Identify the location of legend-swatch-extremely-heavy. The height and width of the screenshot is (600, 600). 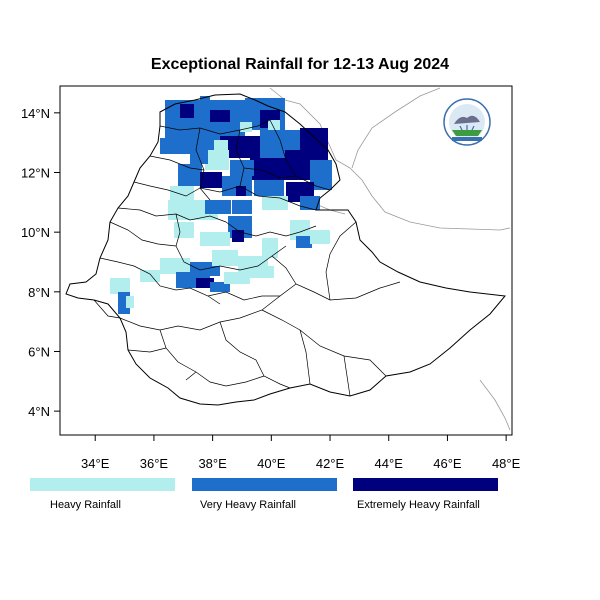
(425, 484).